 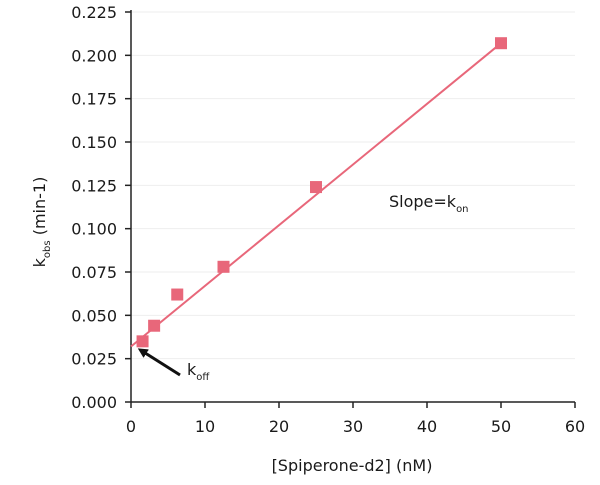 What do you see at coordinates (205, 426) in the screenshot?
I see `x-tick-label: 10` at bounding box center [205, 426].